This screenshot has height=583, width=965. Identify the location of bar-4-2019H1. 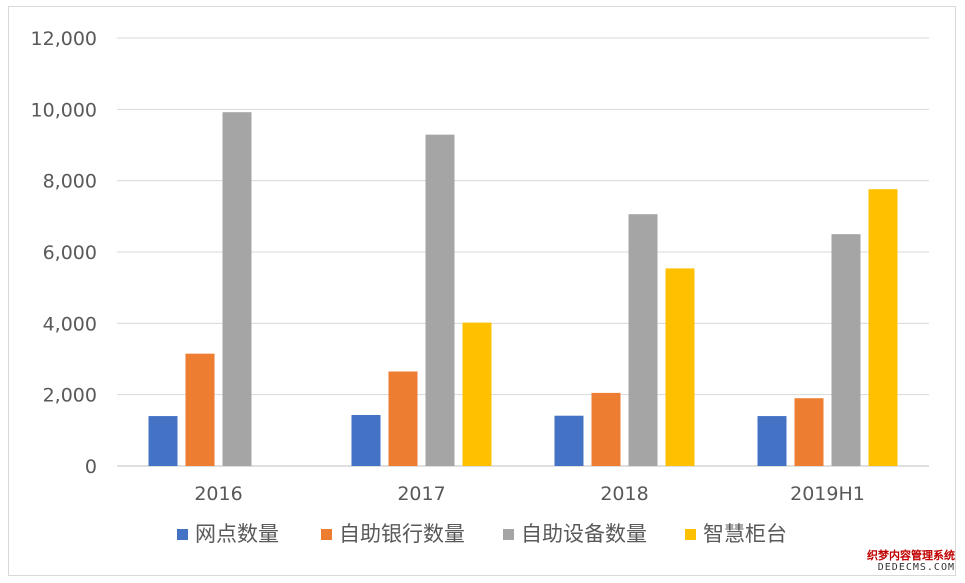
(883, 327).